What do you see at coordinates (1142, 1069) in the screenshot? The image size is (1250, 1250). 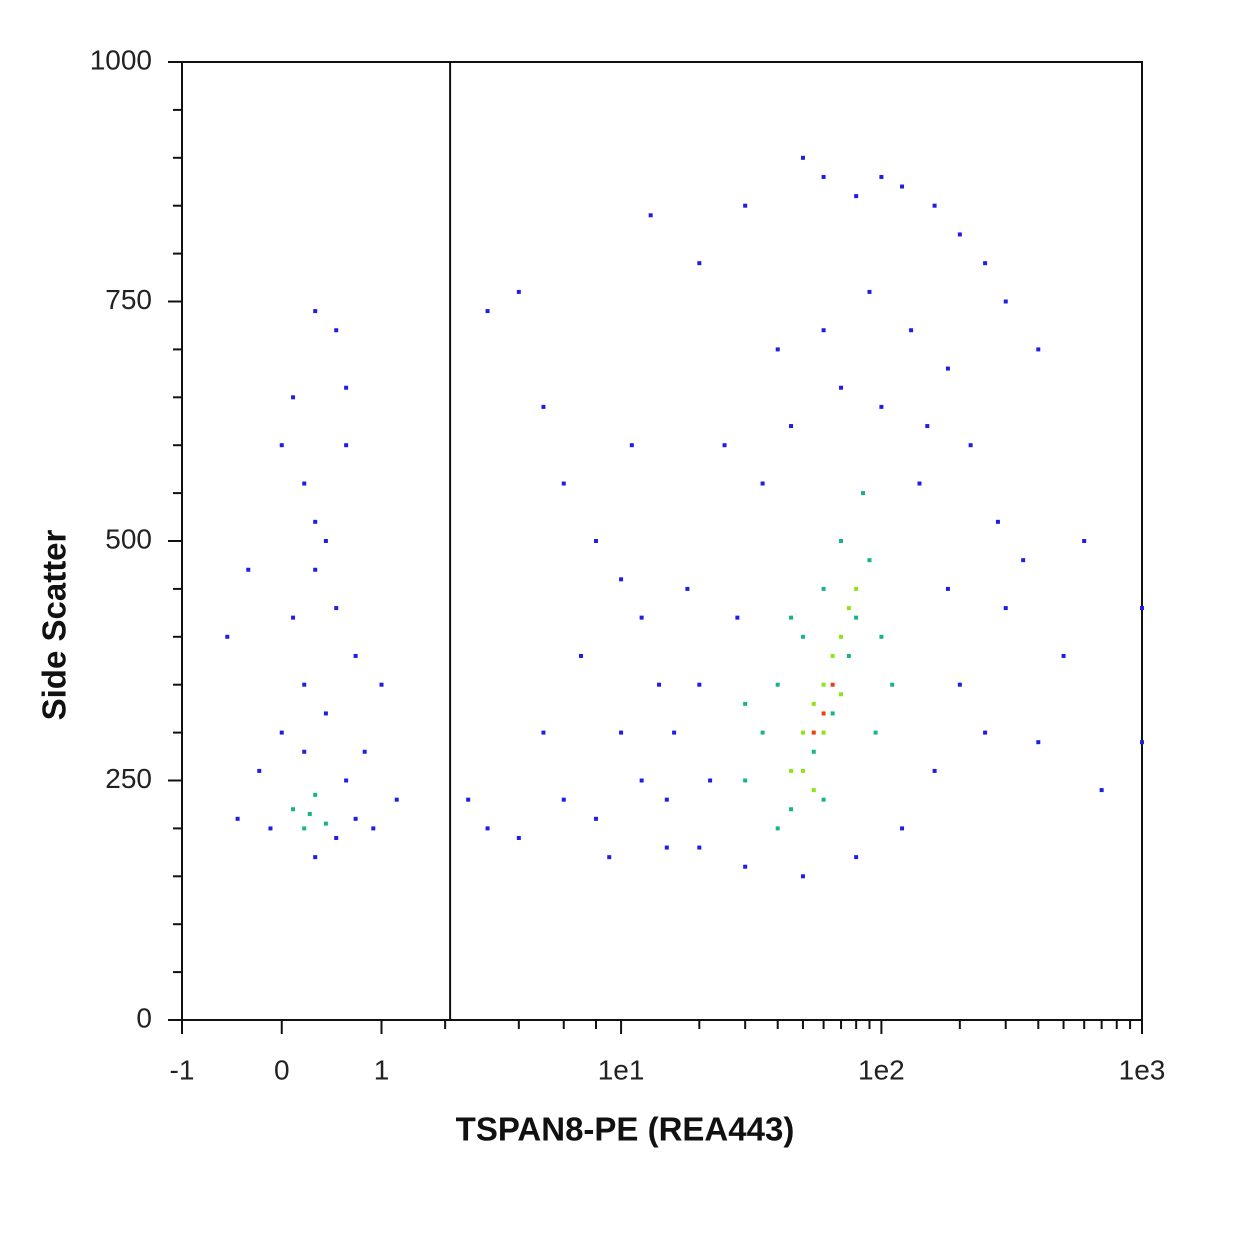 I see `x-tick-label: 1e3` at bounding box center [1142, 1069].